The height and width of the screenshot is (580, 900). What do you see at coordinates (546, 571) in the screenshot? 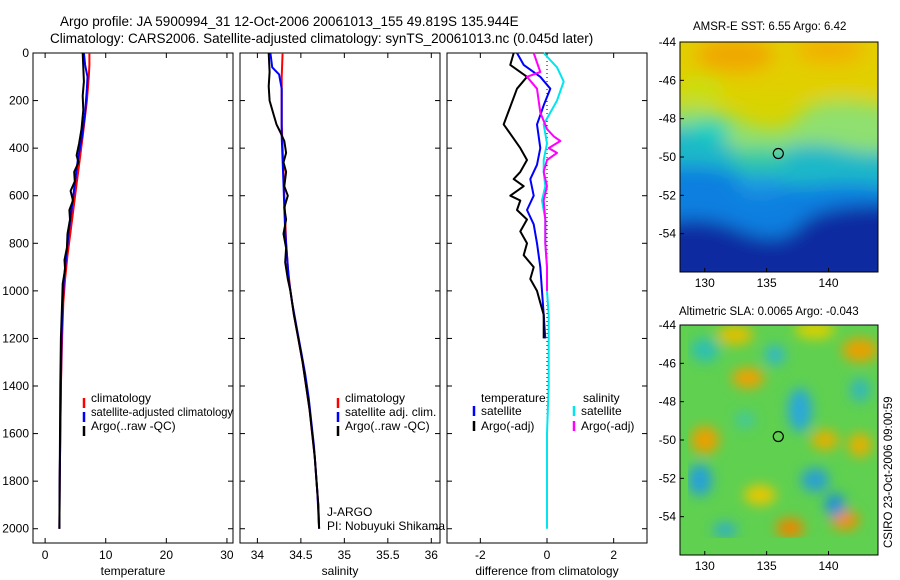
I see `difference-x-axis-label: difference from climatology` at bounding box center [546, 571].